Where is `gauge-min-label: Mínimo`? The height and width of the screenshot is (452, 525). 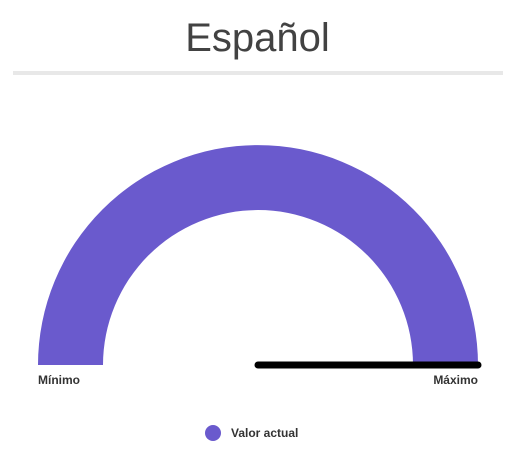
gauge-min-label: Mínimo is located at coordinates (59, 380).